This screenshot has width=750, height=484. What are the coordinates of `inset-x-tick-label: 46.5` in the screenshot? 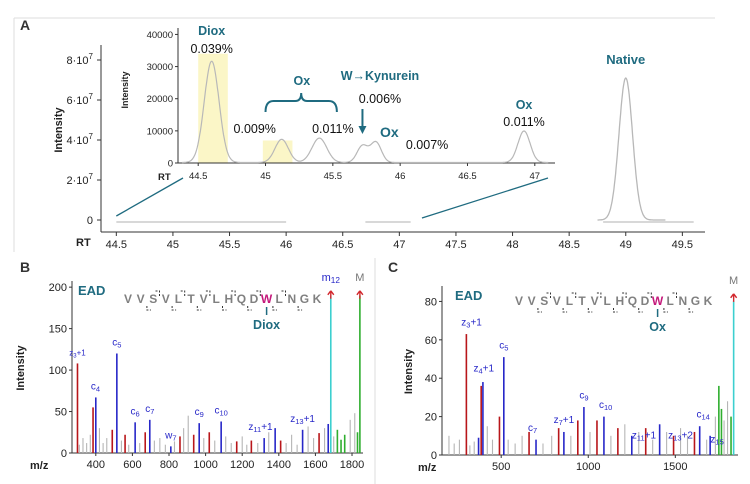 It's located at (467, 176).